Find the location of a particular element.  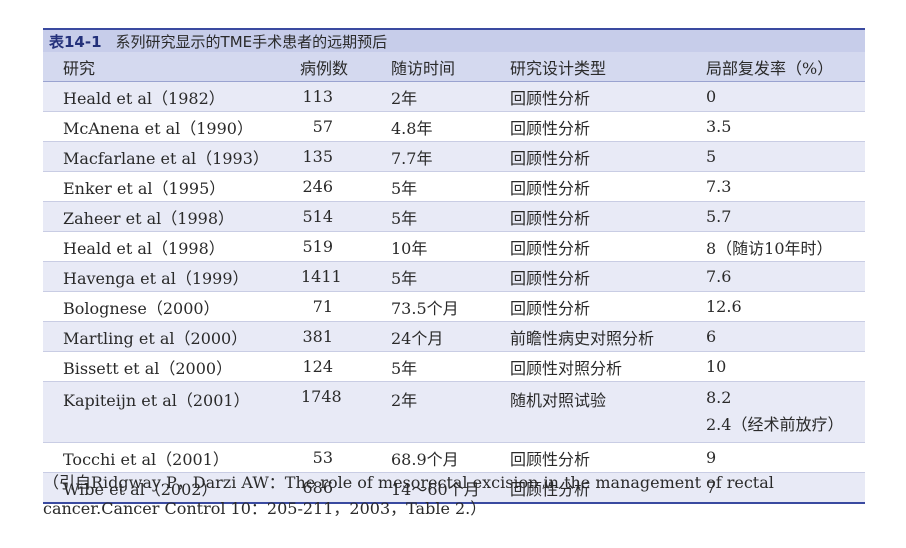

table-row: Wibe et al（2002） 686 14～60个月 回顾性分析 7 is located at coordinates (454, 488).